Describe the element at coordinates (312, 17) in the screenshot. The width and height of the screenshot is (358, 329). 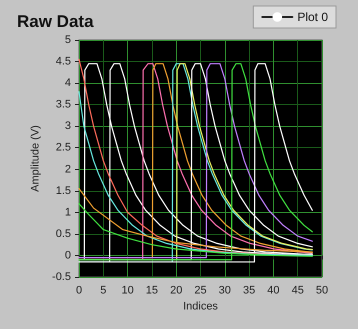
I see `legend-label: Plot 0` at that location.